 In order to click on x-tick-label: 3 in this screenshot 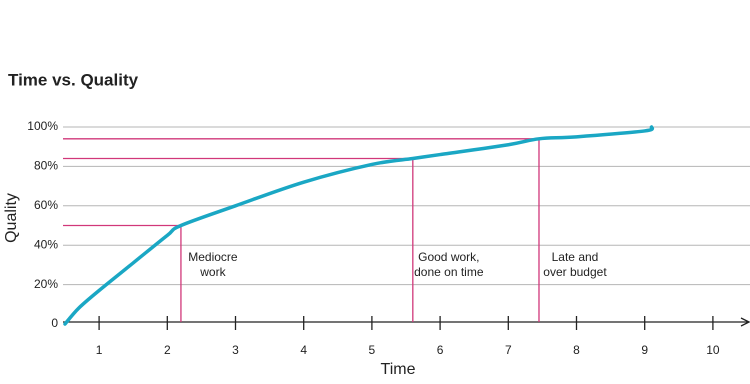, I will do `click(235, 350)`.